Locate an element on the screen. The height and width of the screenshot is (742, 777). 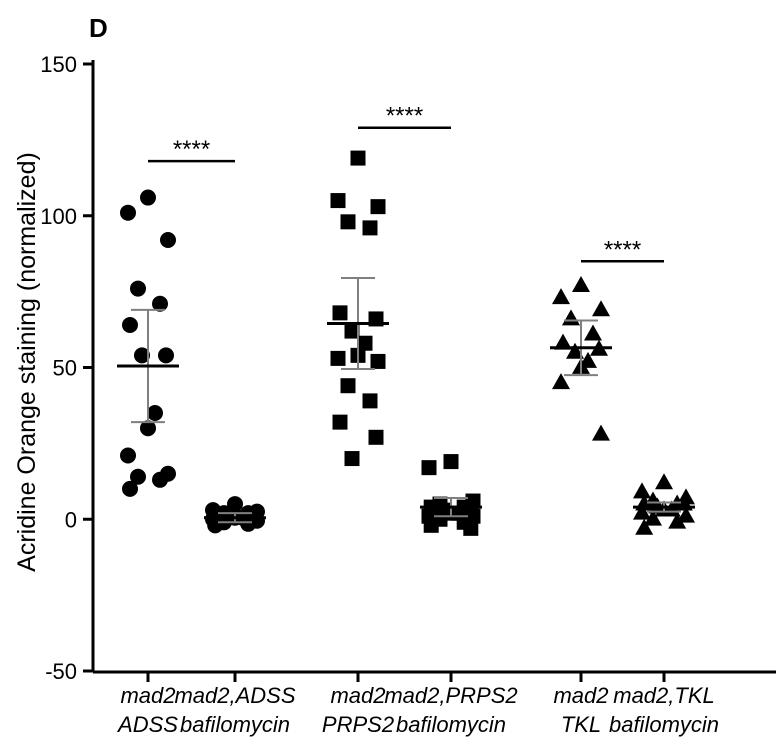
x-tick-label: mad2 PRPS2 is located at coordinates (358, 710).